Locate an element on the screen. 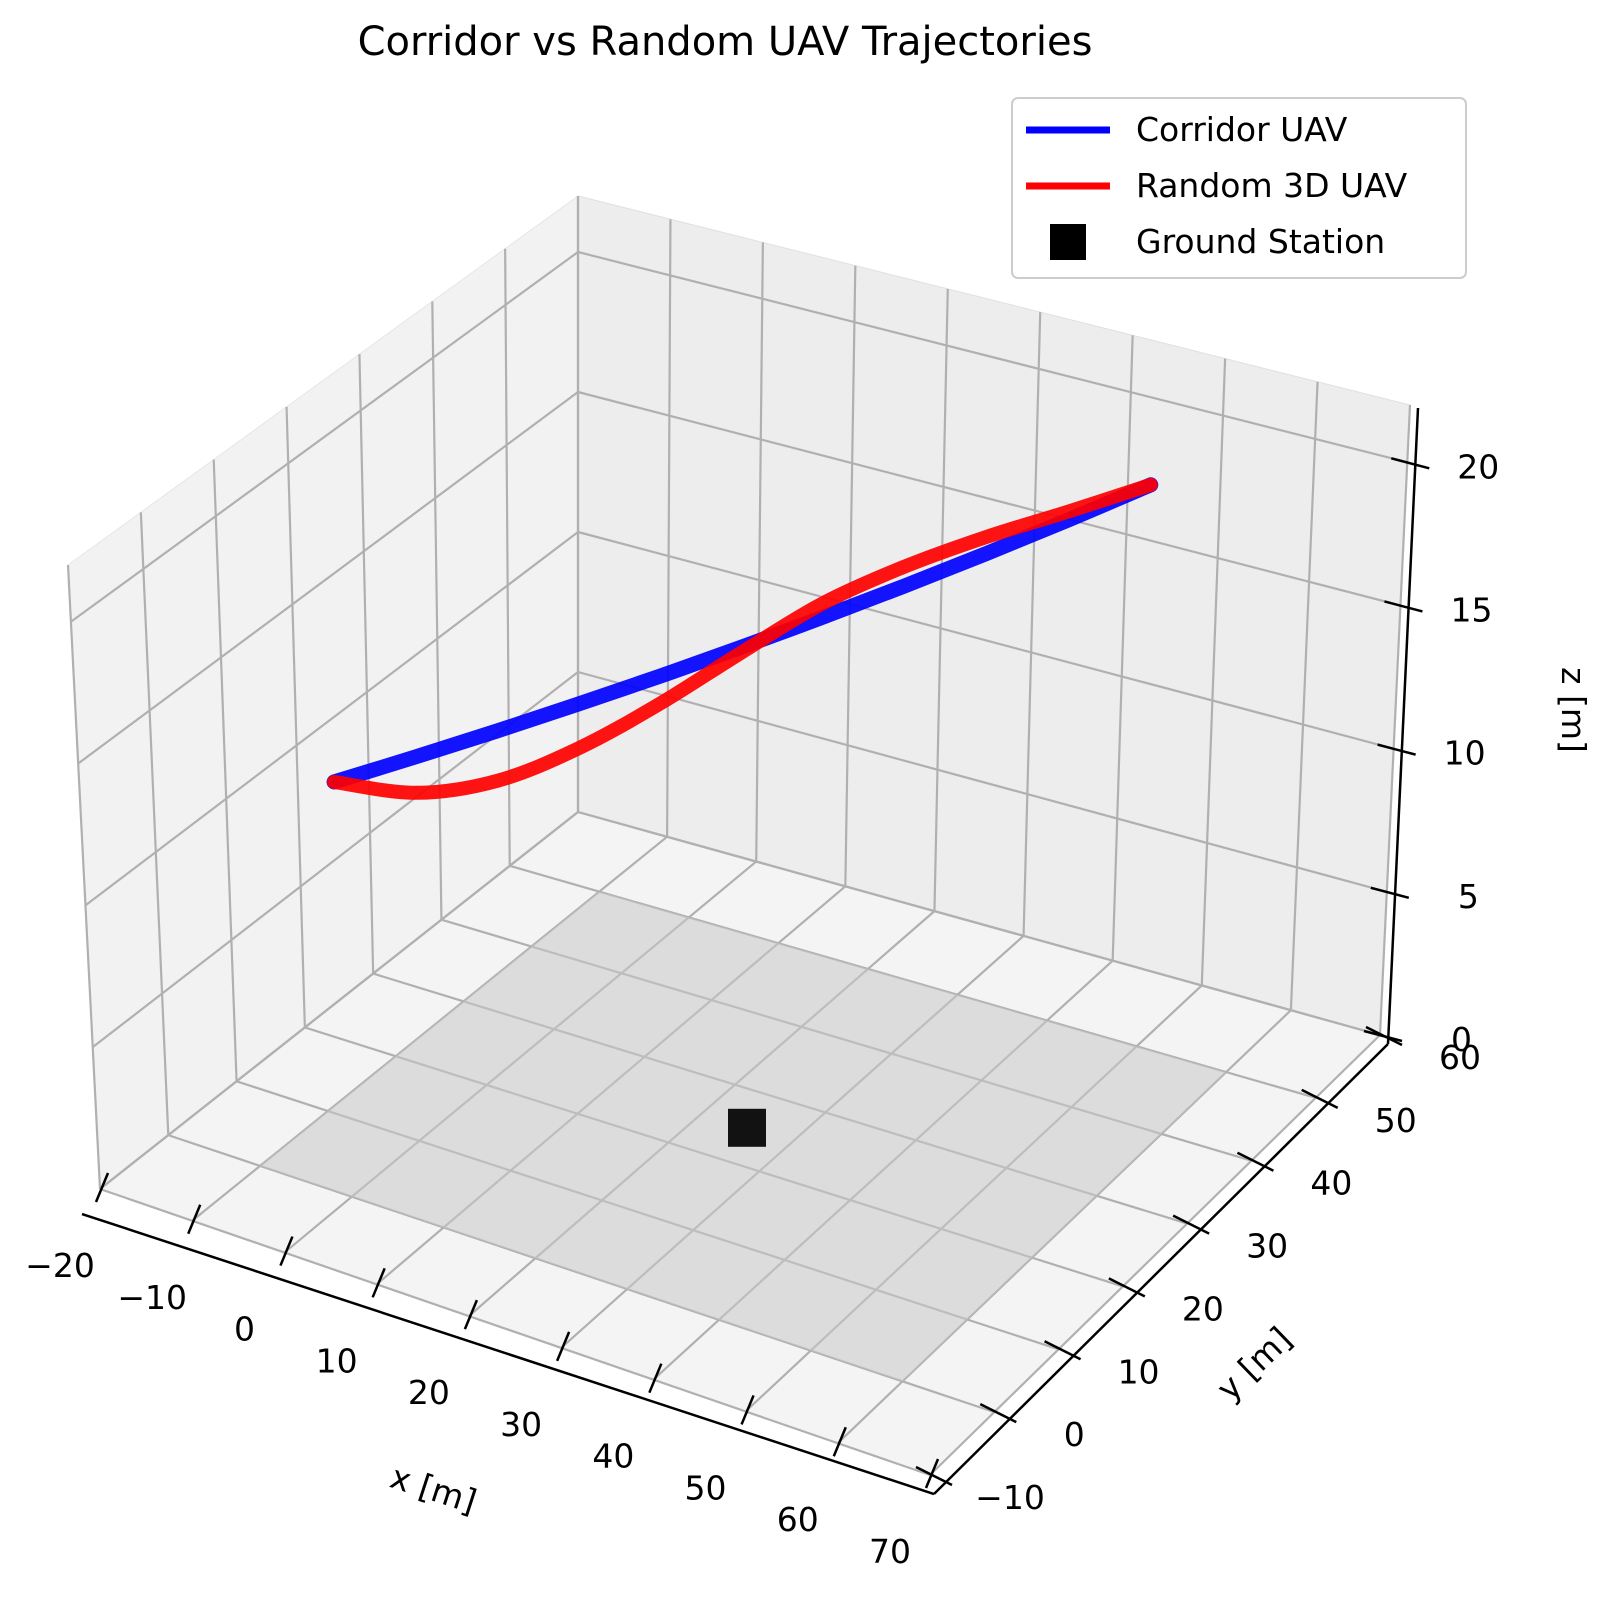 This screenshot has width=1598, height=1611. z-tick-label: 5 is located at coordinates (1468, 896).